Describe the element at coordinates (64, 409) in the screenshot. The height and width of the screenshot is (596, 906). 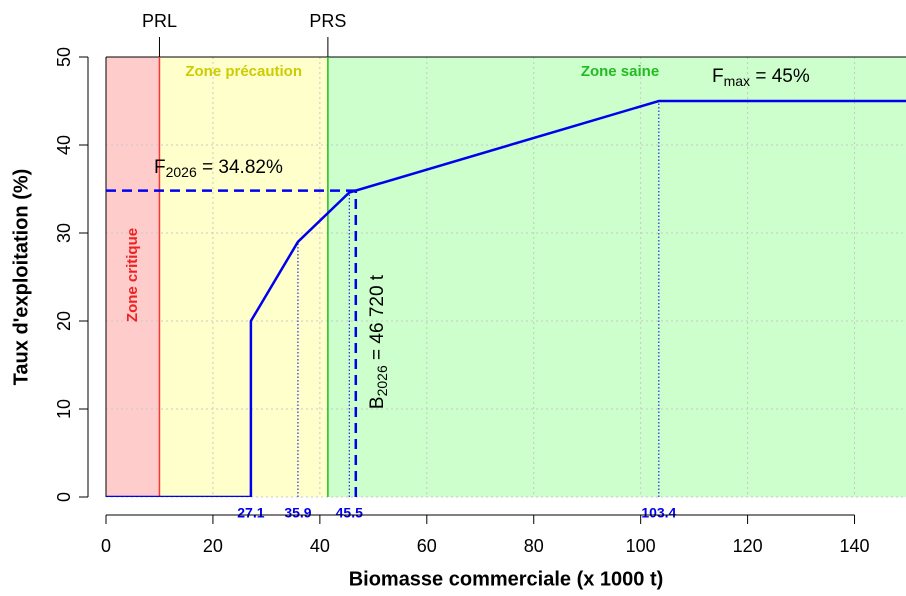
I see `y-tick-label: 10` at that location.